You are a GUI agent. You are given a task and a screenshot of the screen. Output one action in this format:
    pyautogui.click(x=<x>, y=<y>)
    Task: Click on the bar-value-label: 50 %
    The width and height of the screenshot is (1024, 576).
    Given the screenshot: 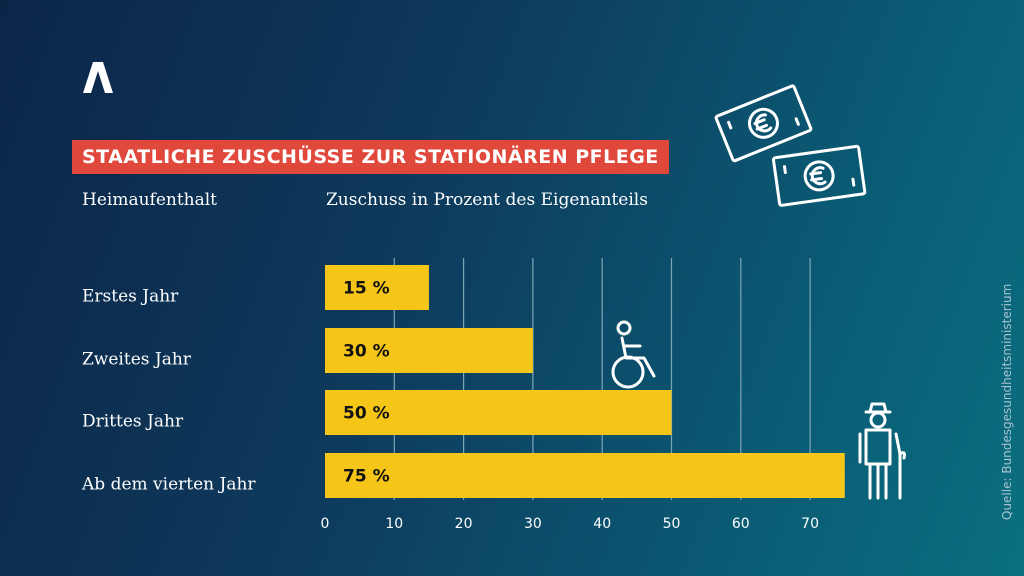 What is the action you would take?
    pyautogui.click(x=366, y=414)
    